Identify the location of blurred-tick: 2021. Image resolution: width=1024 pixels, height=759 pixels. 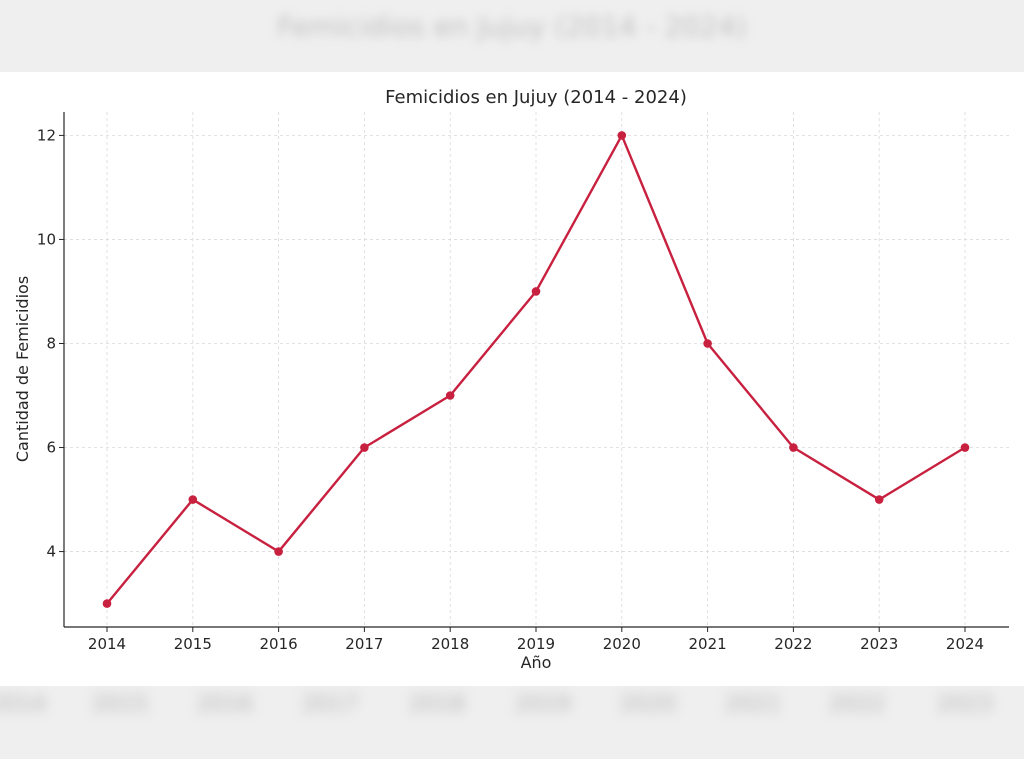
(753, 704).